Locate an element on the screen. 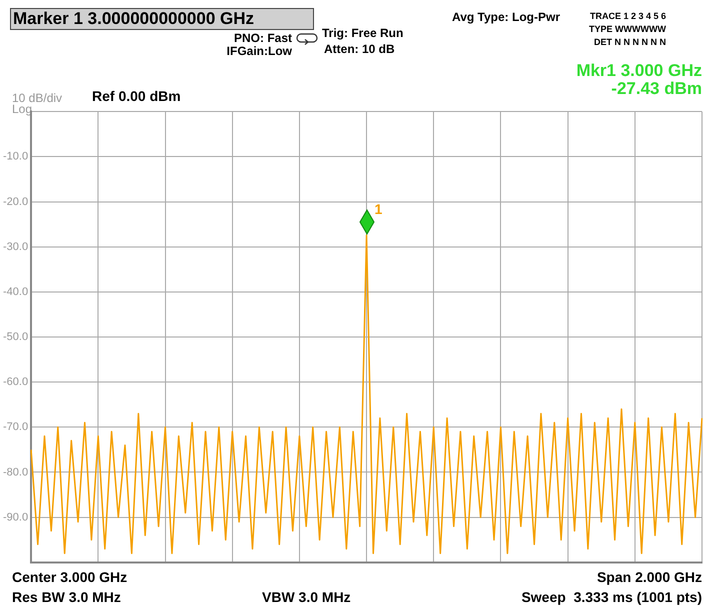  y-tick-label: -10.0 is located at coordinates (15, 156).